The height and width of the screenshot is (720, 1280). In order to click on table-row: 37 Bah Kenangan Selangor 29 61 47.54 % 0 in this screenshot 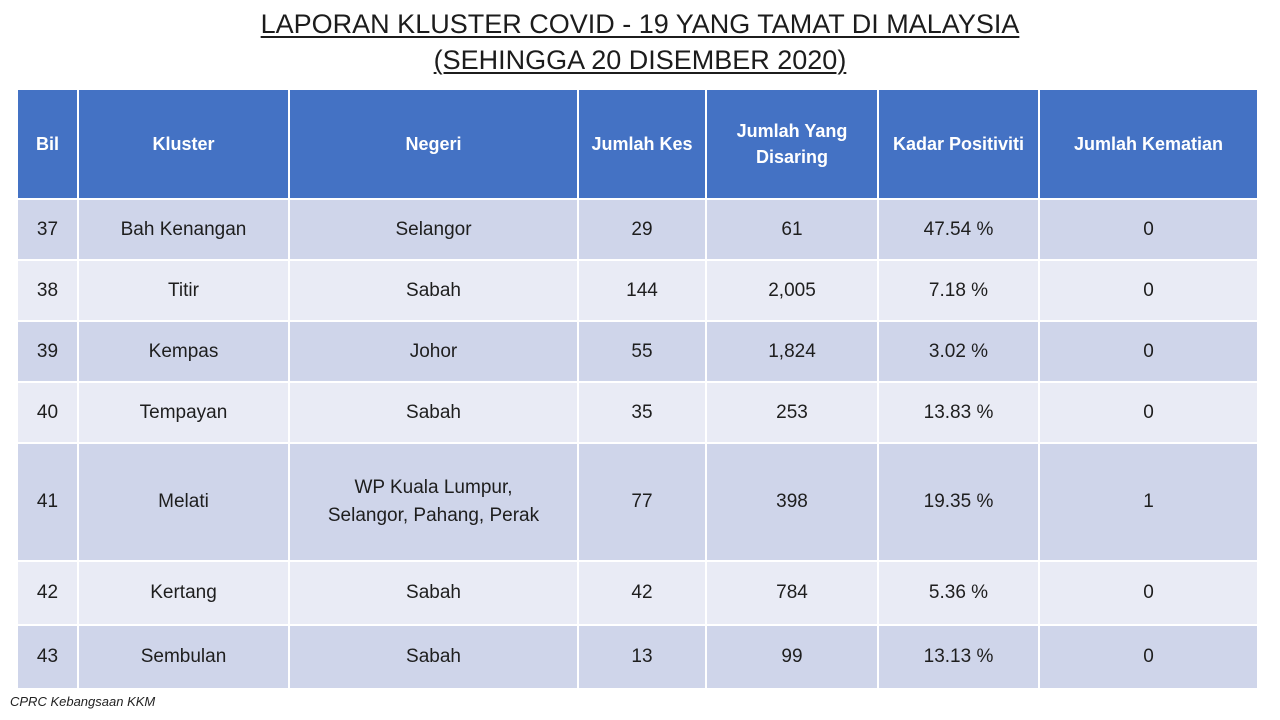, I will do `click(637, 229)`.